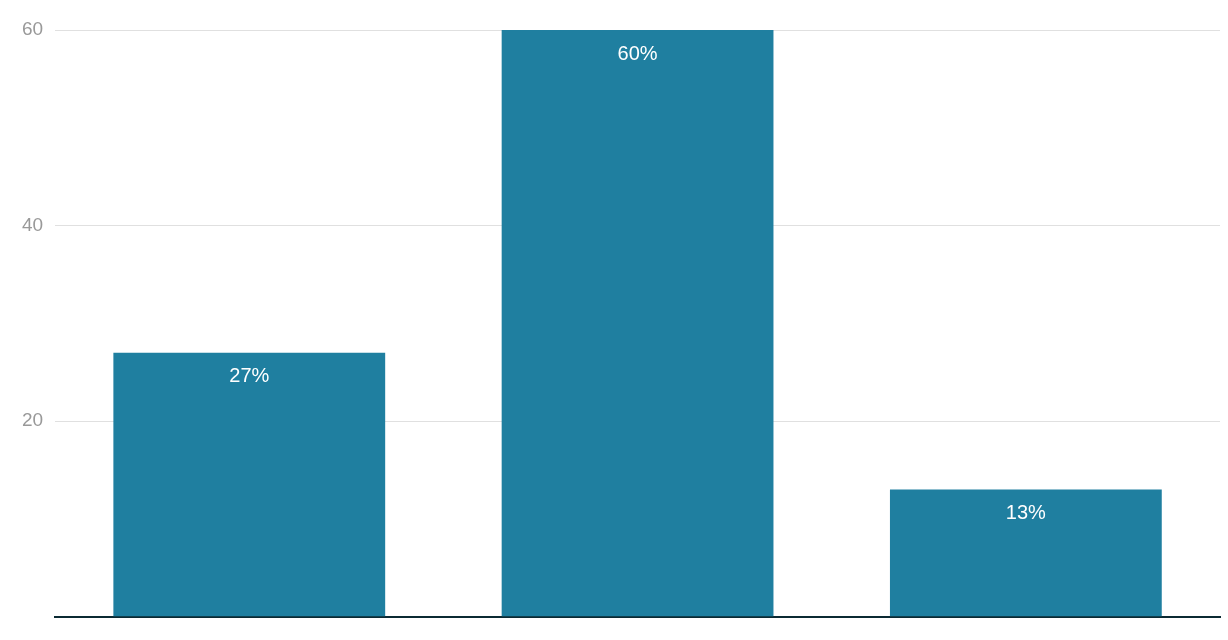 The height and width of the screenshot is (640, 1228). What do you see at coordinates (249, 375) in the screenshot?
I see `data-label: 27%` at bounding box center [249, 375].